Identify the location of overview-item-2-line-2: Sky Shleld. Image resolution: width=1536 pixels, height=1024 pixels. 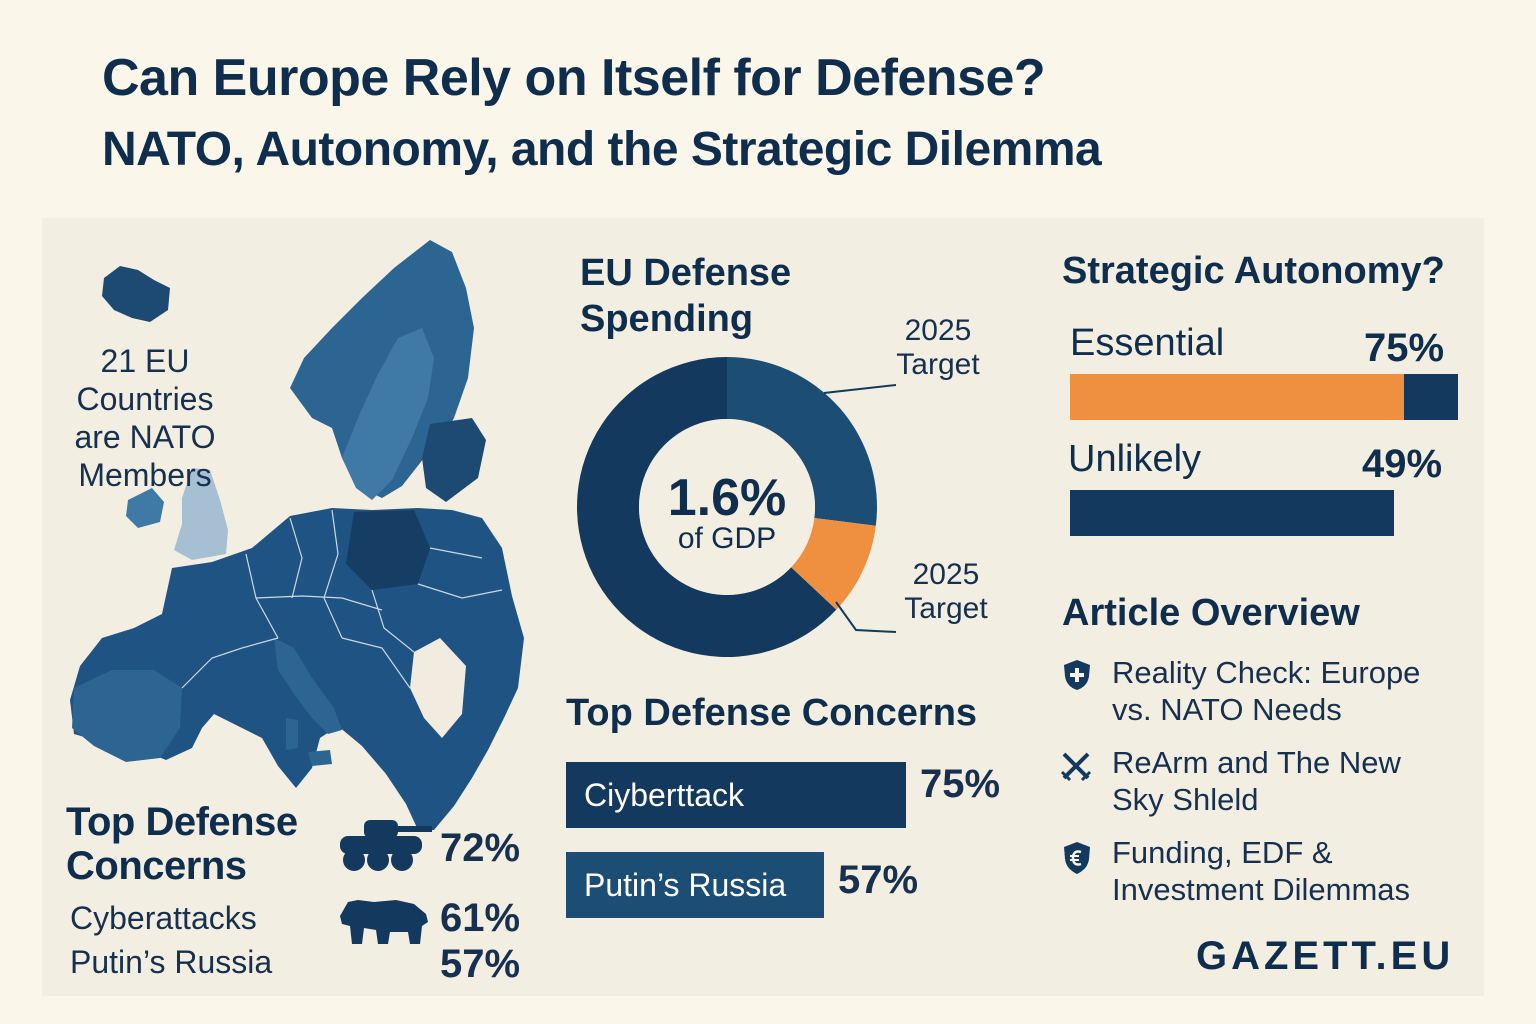
(1185, 799).